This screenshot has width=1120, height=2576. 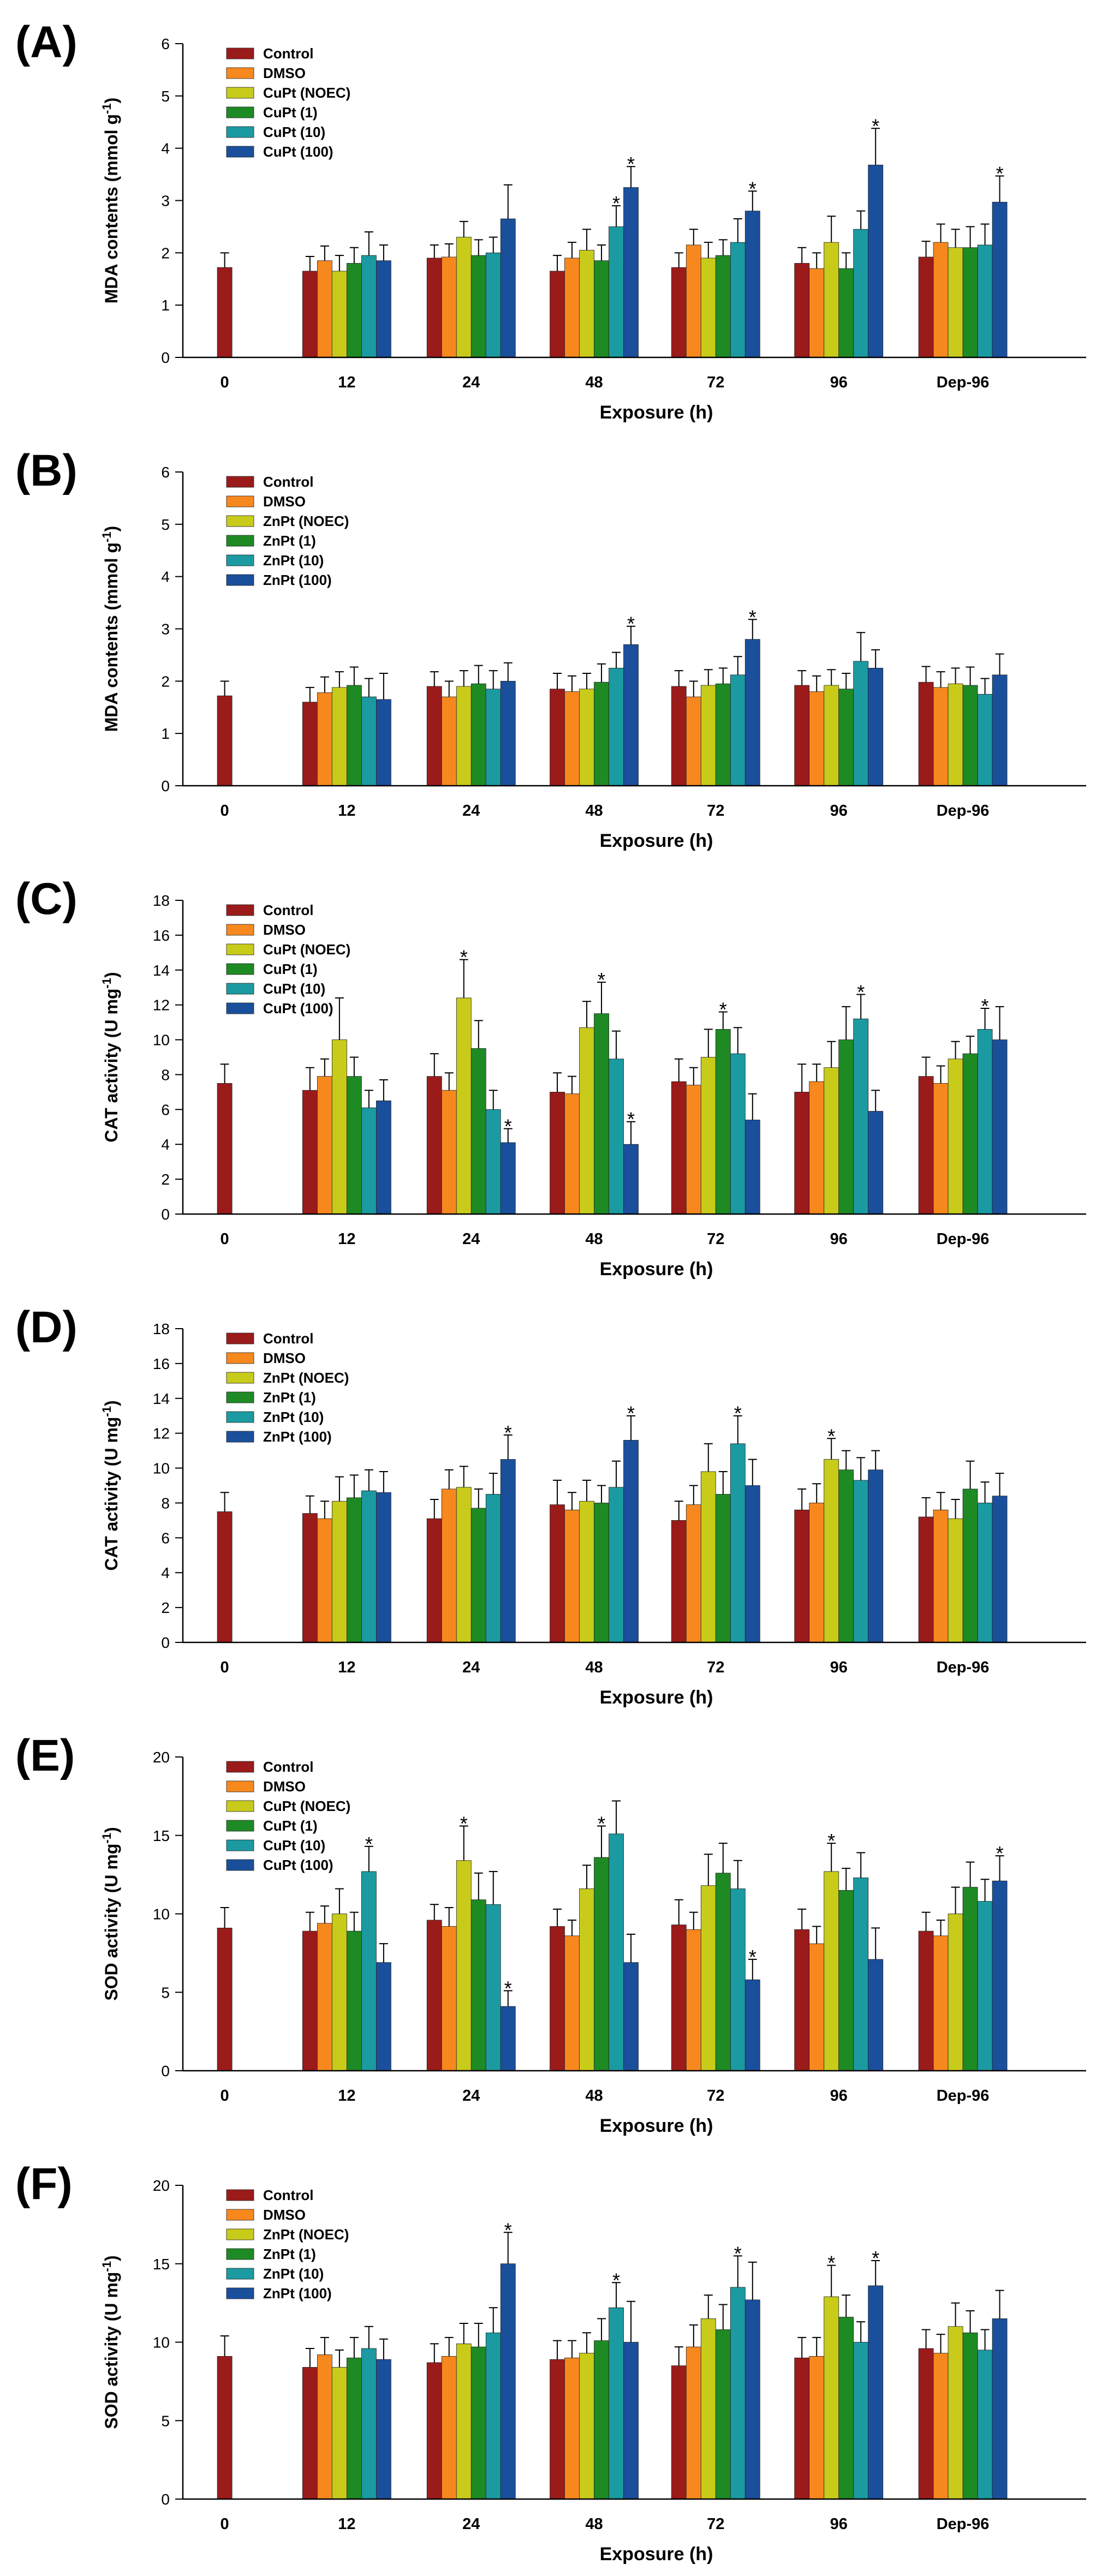 What do you see at coordinates (110, 2342) in the screenshot?
I see `y-axis-title: SOD activity (U mg-1)` at bounding box center [110, 2342].